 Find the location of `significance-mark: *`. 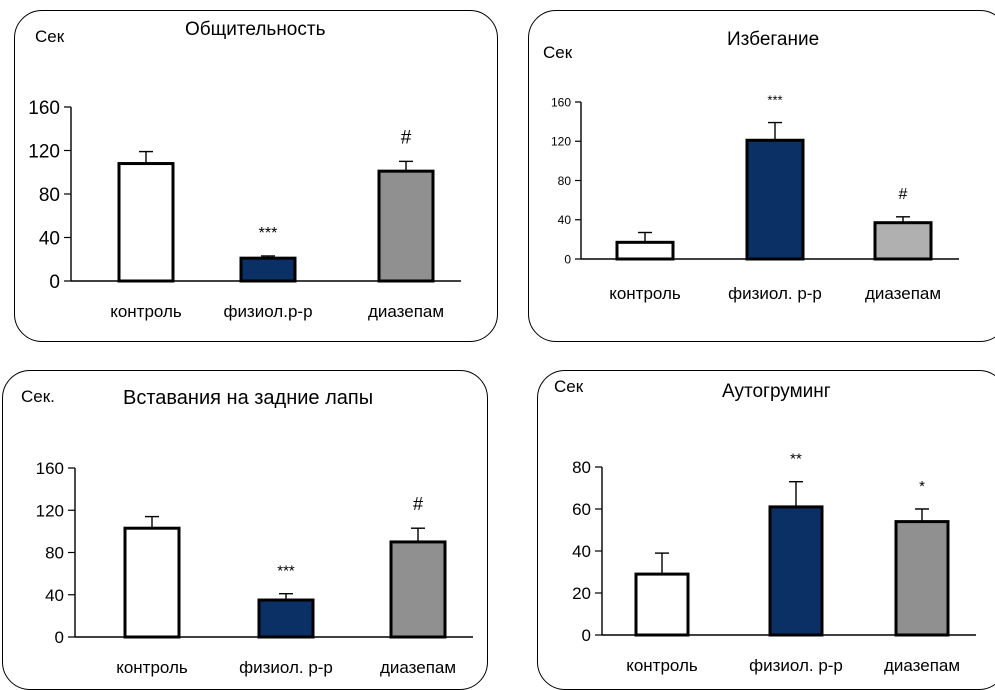

significance-mark: * is located at coordinates (922, 486).